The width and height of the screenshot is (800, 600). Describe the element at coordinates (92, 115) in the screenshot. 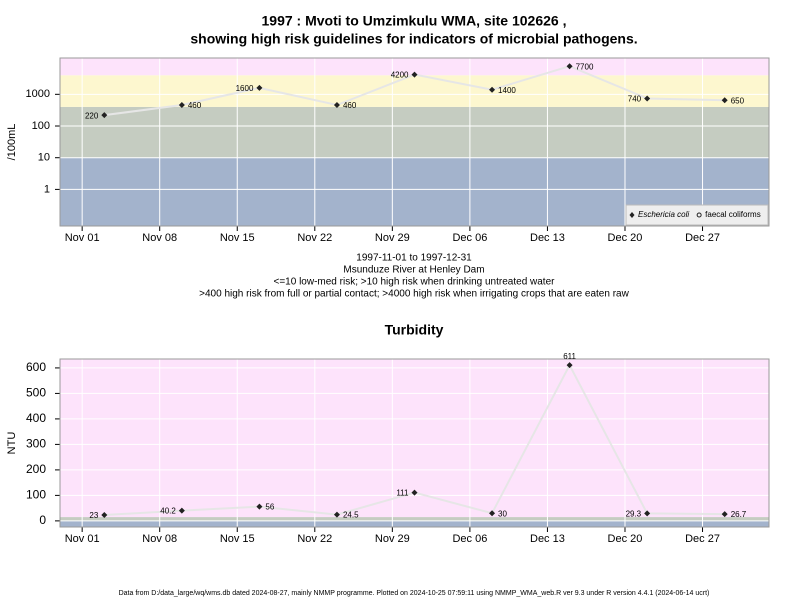

I see `data-label: 220` at that location.